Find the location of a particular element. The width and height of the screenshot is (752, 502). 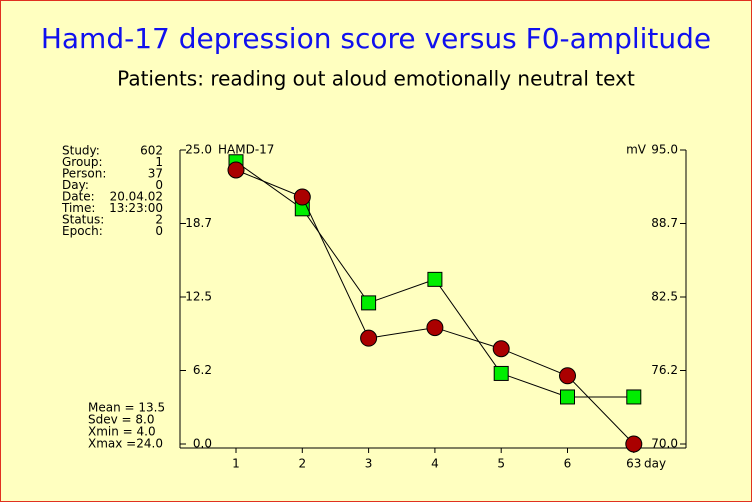

stat-line: Sdev = 8.0 is located at coordinates (121, 420).